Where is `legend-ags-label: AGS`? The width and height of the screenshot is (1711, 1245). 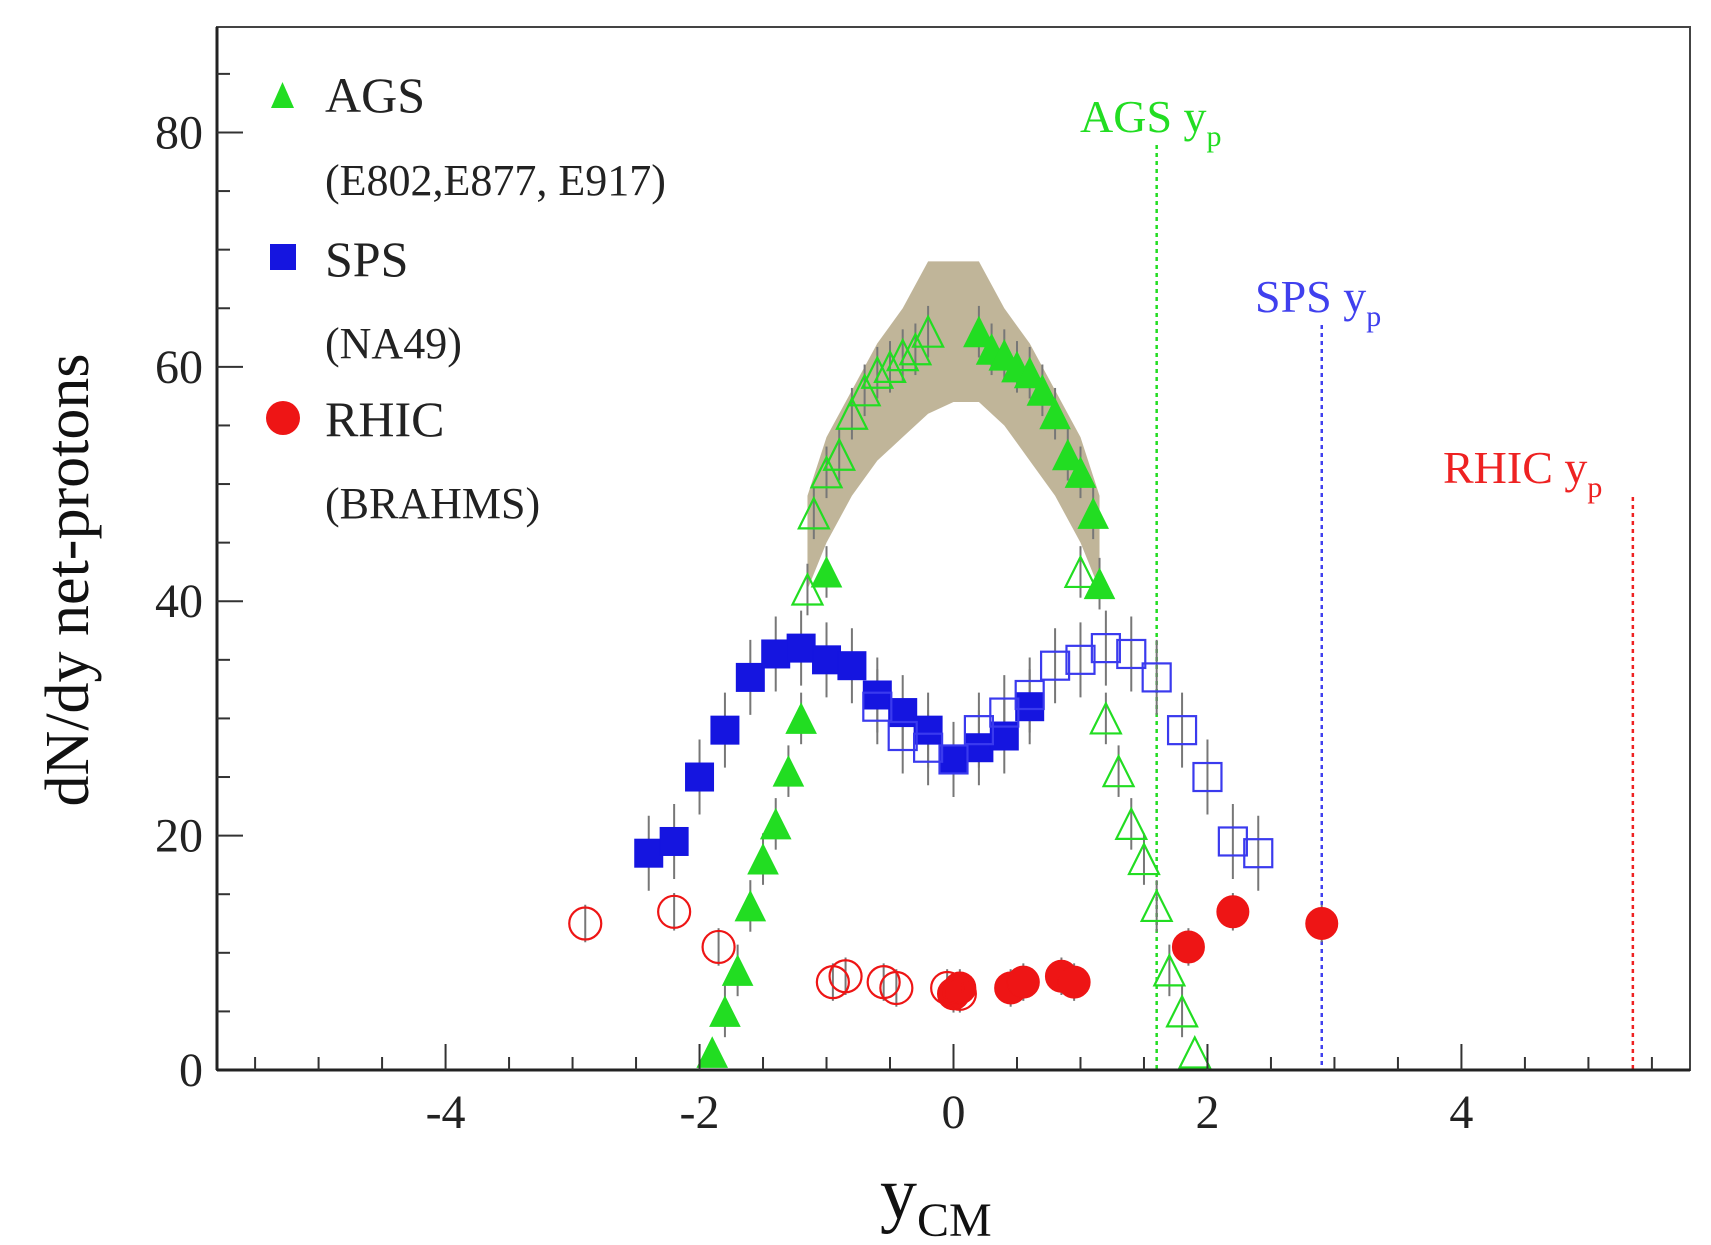
legend-ags-label: AGS is located at coordinates (375, 95).